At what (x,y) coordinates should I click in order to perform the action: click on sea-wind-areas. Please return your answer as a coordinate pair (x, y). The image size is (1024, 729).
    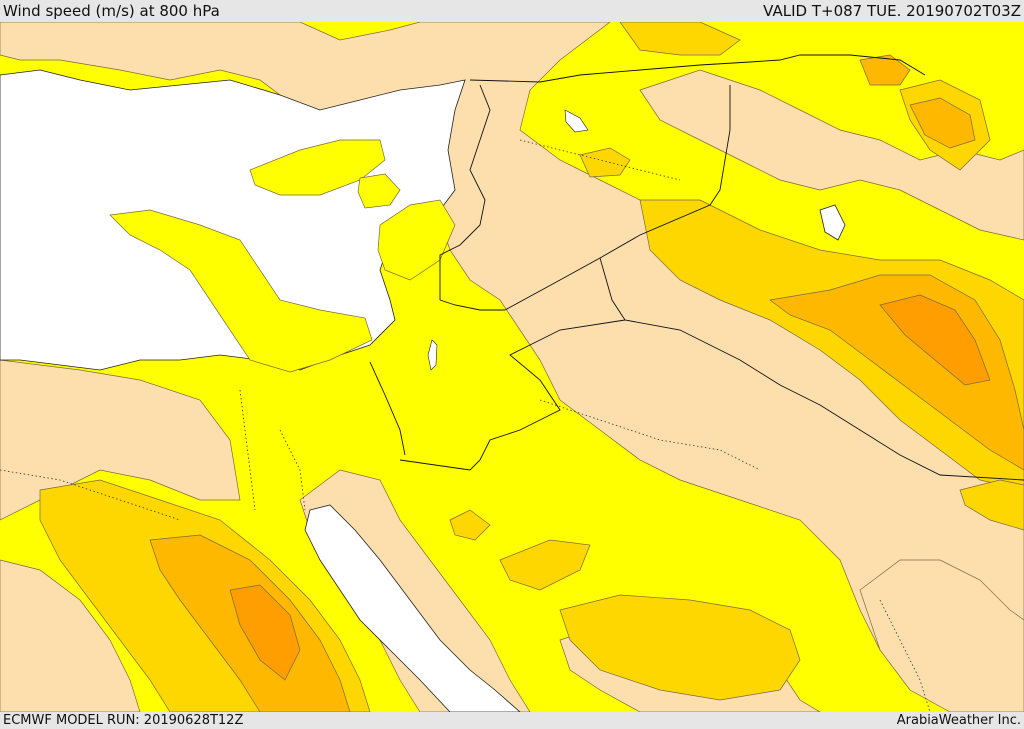
    Looking at the image, I should click on (282, 256).